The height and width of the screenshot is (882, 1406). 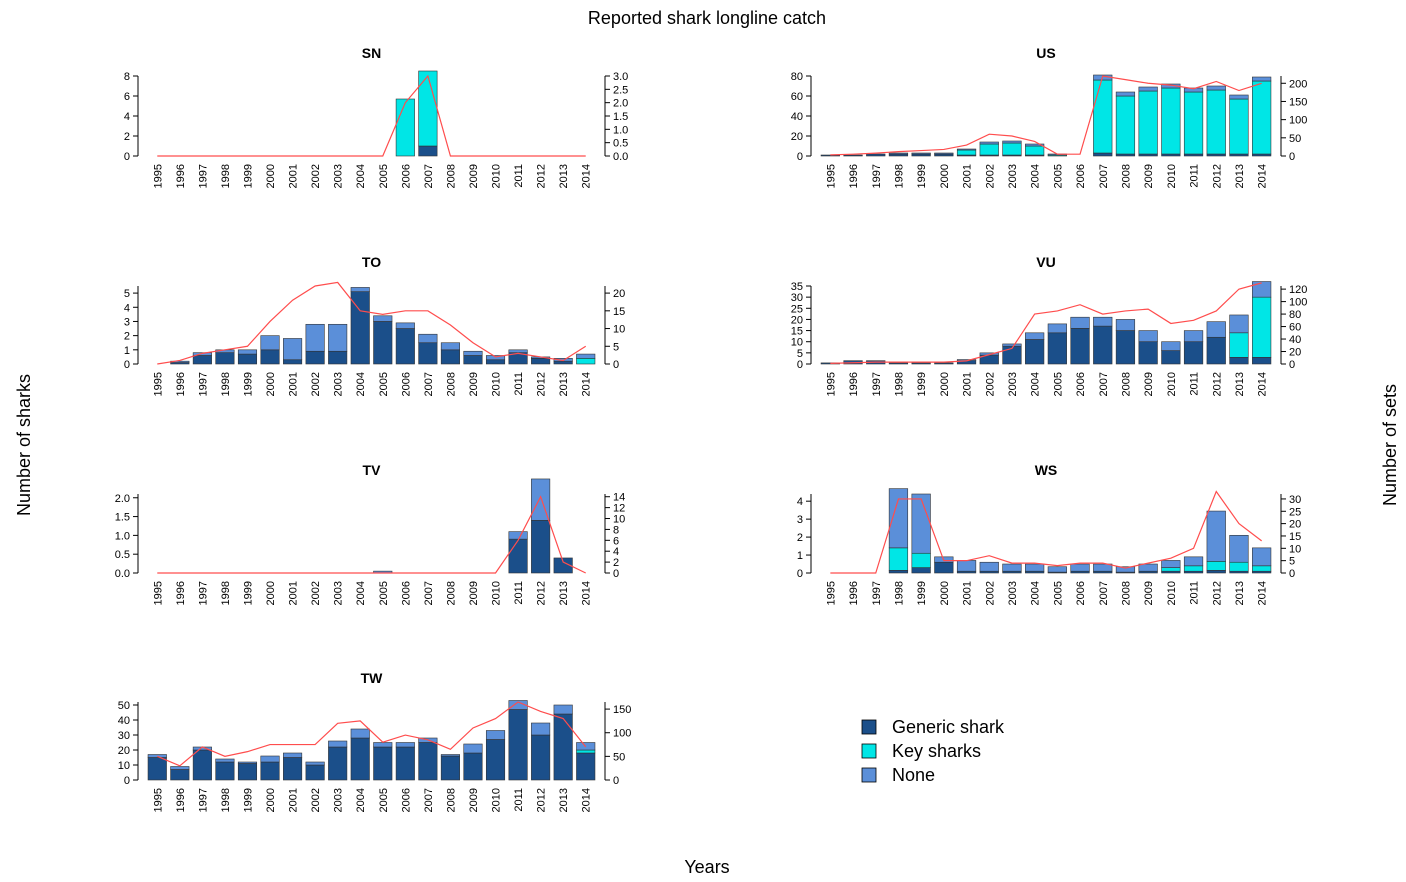 I want to click on x-tick-label-sn-2012: 2012, so click(x=542, y=176).